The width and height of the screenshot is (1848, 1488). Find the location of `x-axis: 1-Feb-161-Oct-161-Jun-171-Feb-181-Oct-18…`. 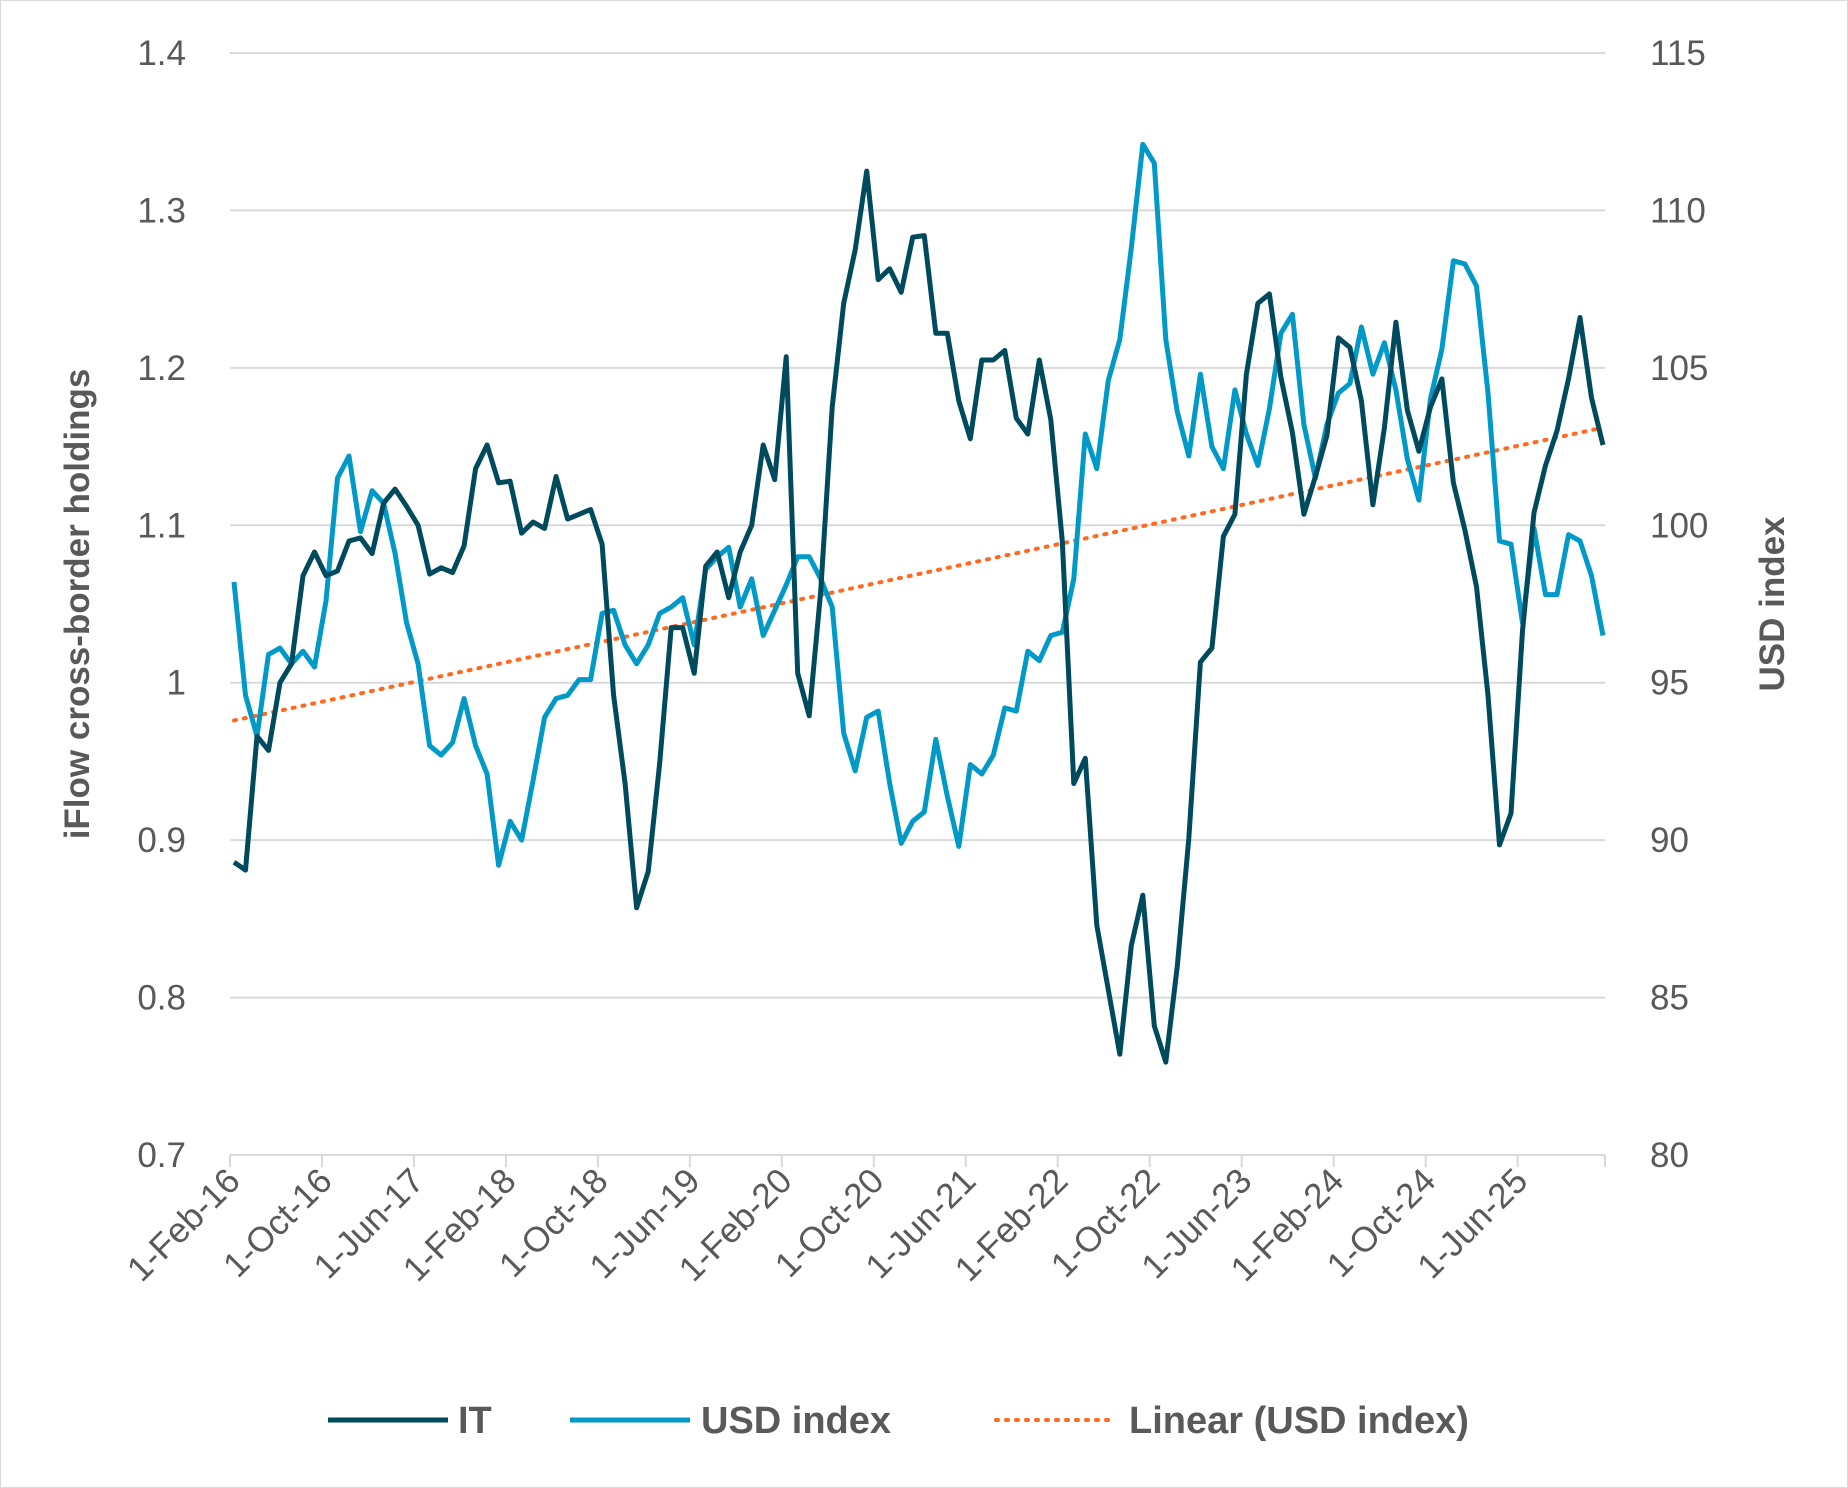

x-axis: 1-Feb-161-Oct-161-Jun-171-Feb-181-Oct-18… is located at coordinates (863, 1221).